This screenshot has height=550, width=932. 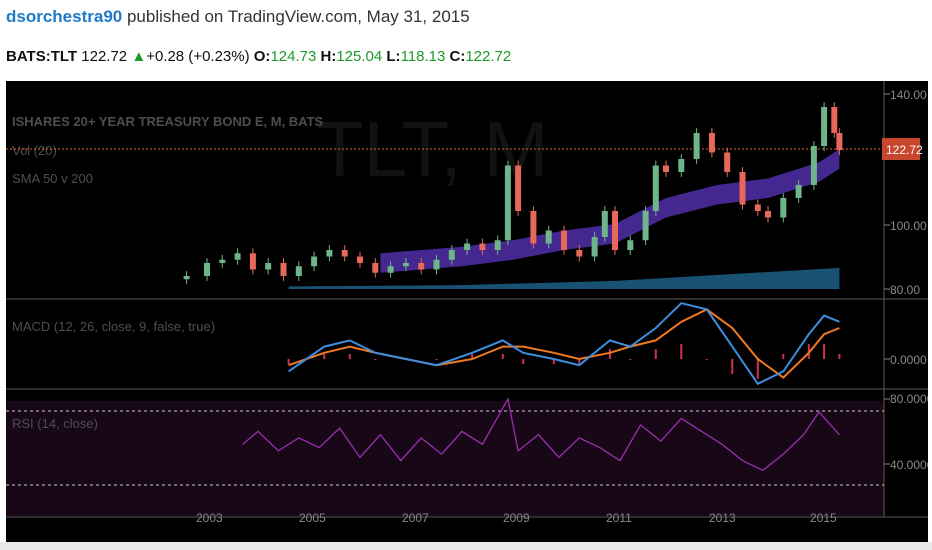 I want to click on volume-indicator-label: Vol (20), so click(x=34, y=150).